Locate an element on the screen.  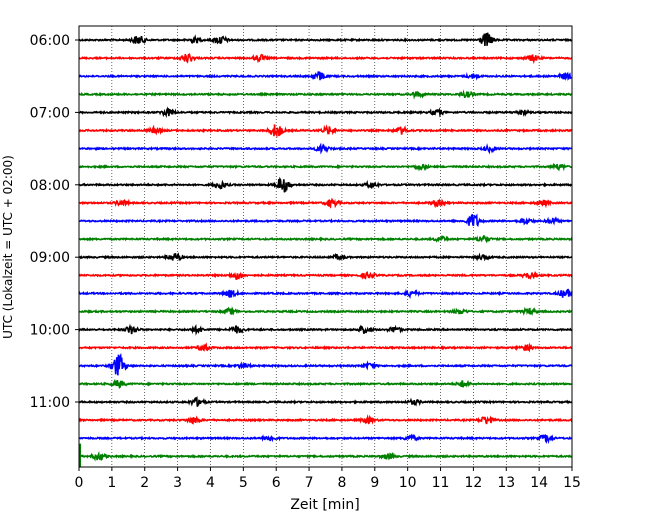
x-tick-label: 3 is located at coordinates (177, 483).